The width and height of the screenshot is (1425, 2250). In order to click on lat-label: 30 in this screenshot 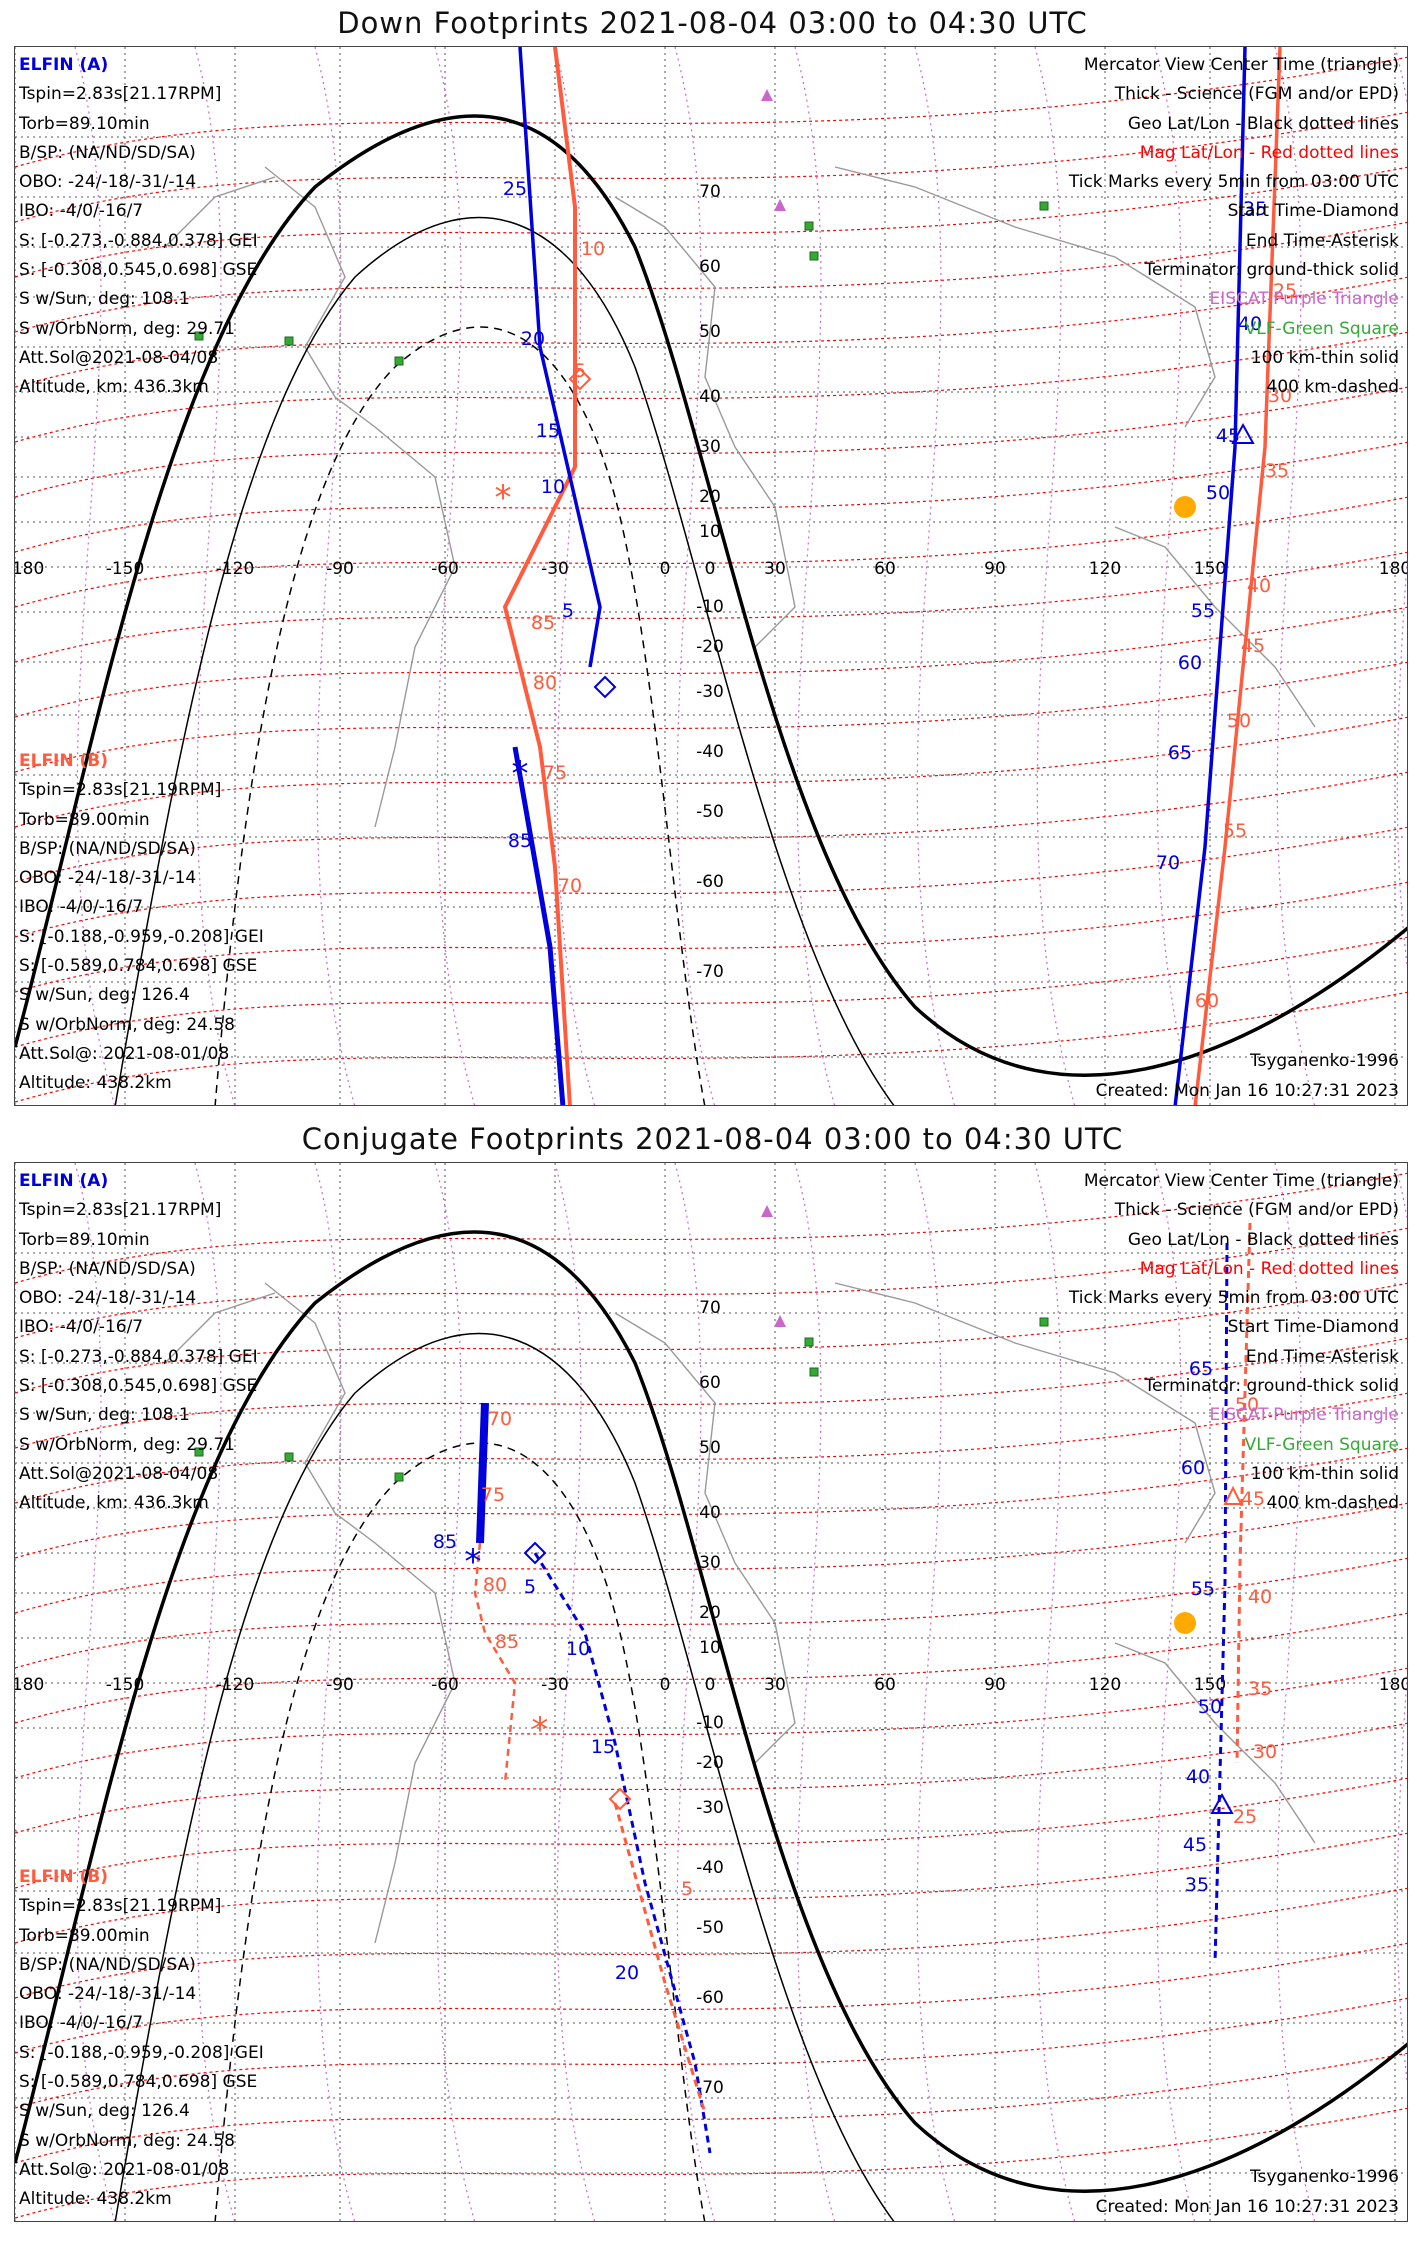, I will do `click(710, 1563)`.